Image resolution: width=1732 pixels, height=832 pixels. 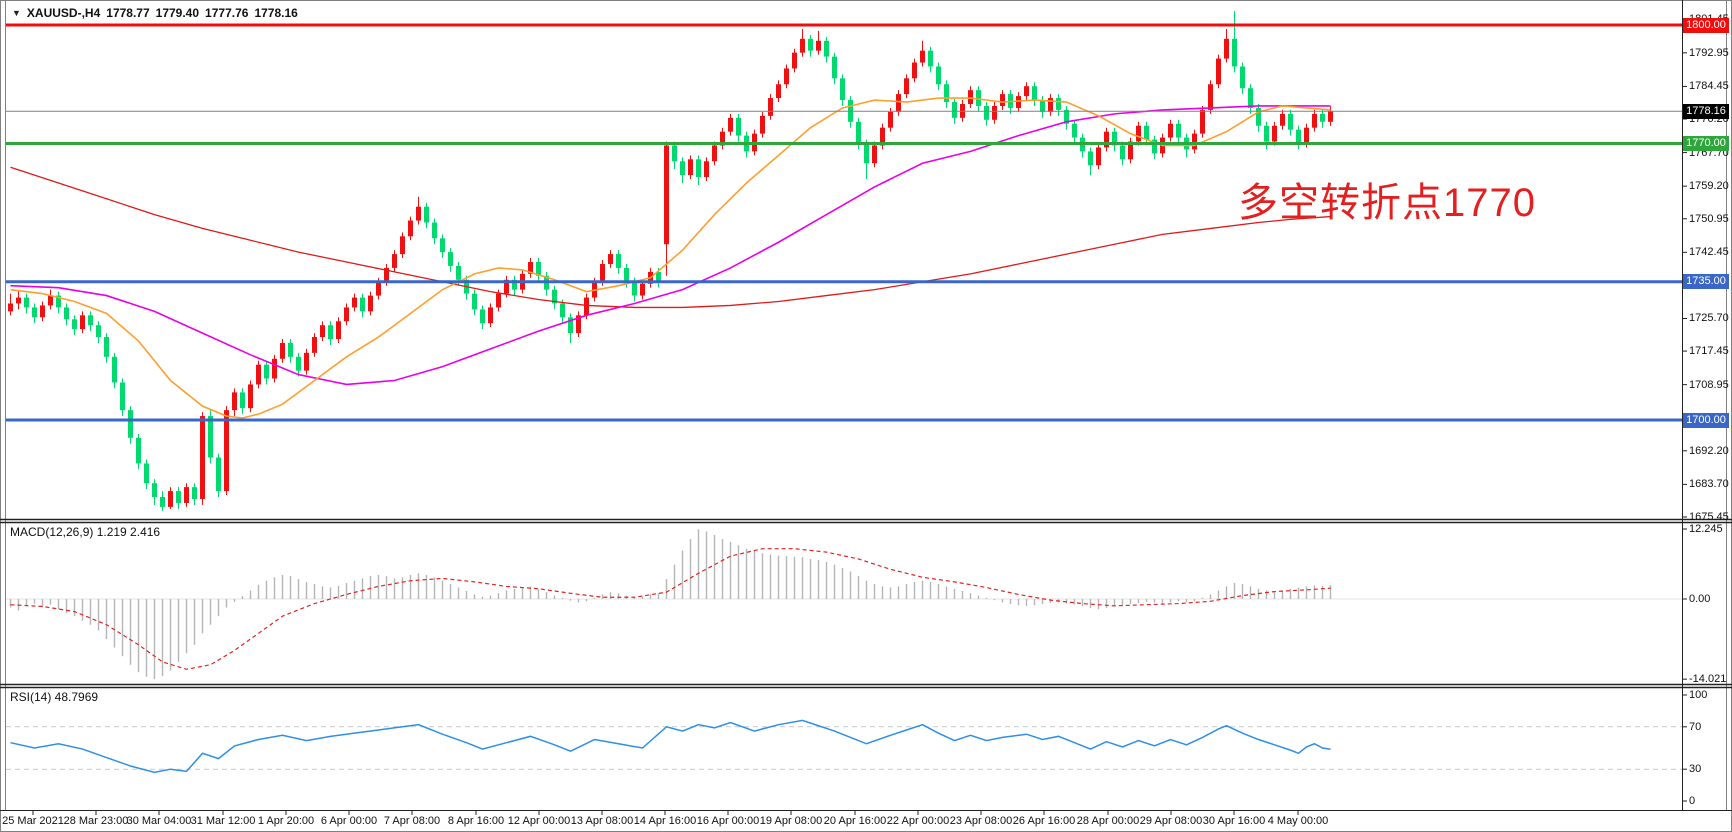 I want to click on price-badge-1735.00: 1735.00, so click(x=1706, y=282).